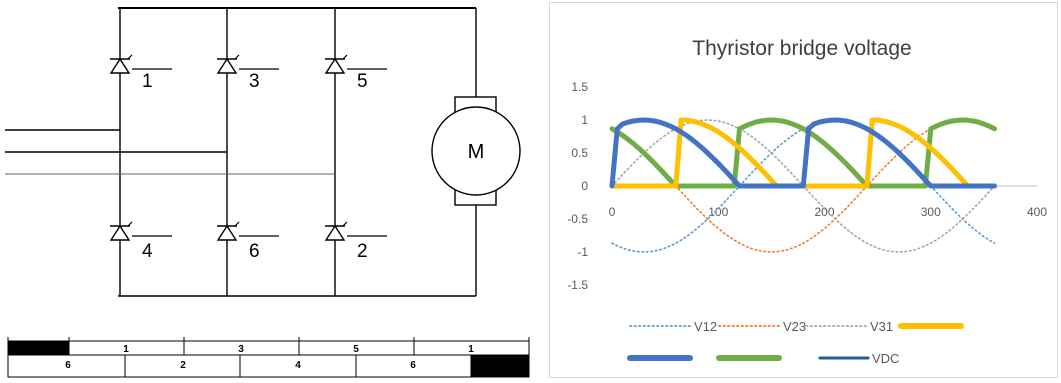  What do you see at coordinates (355, 73) in the screenshot?
I see `thyristor-5: 5` at bounding box center [355, 73].